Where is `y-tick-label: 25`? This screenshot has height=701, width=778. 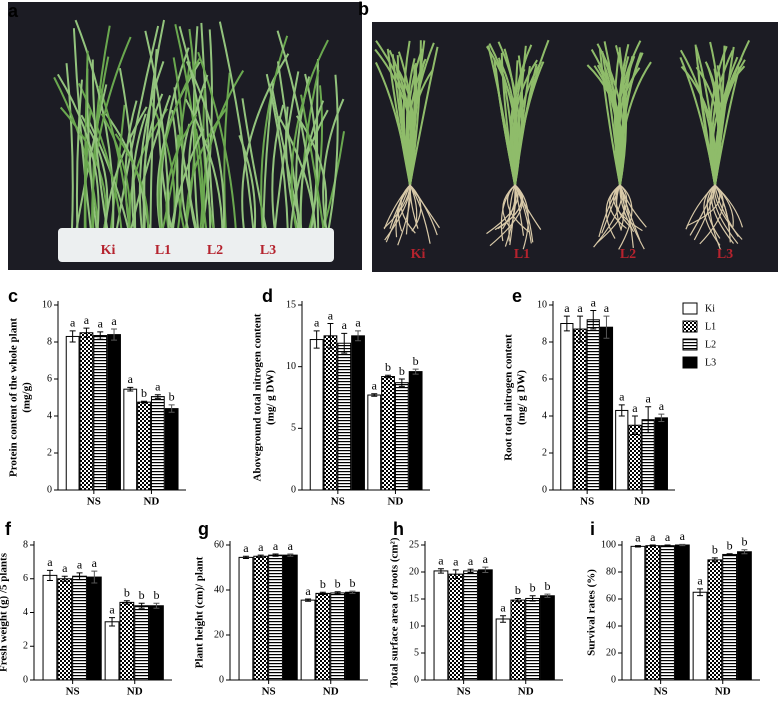
y-tick-label: 25 is located at coordinates (414, 544).